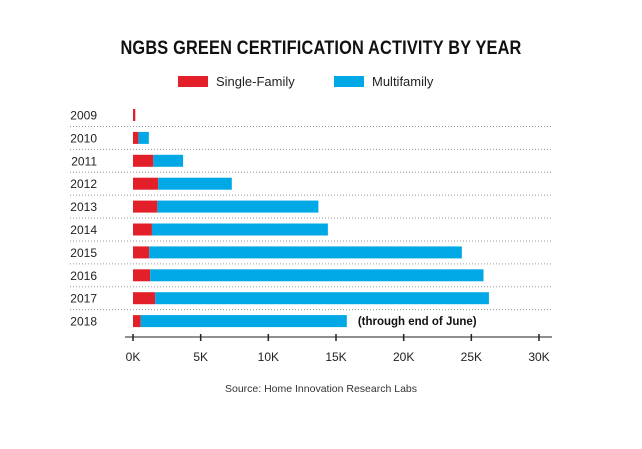 This screenshot has width=642, height=449. I want to click on source-note: Source: Home Innovation Research Labs, so click(321, 389).